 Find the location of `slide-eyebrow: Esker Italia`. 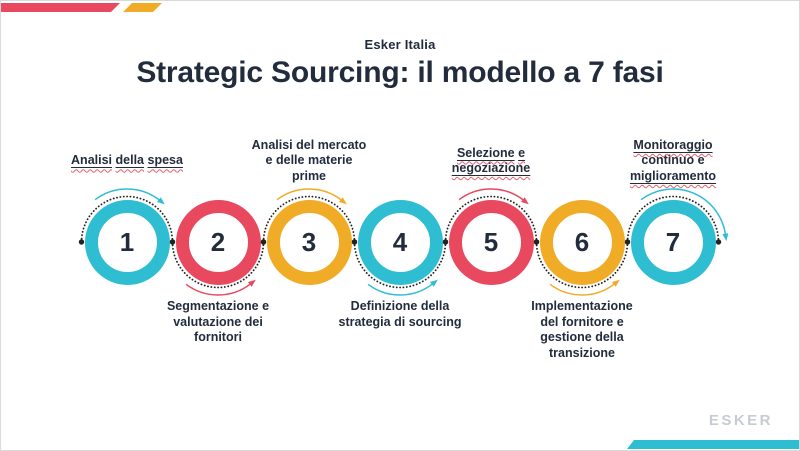

slide-eyebrow: Esker Italia is located at coordinates (400, 44).